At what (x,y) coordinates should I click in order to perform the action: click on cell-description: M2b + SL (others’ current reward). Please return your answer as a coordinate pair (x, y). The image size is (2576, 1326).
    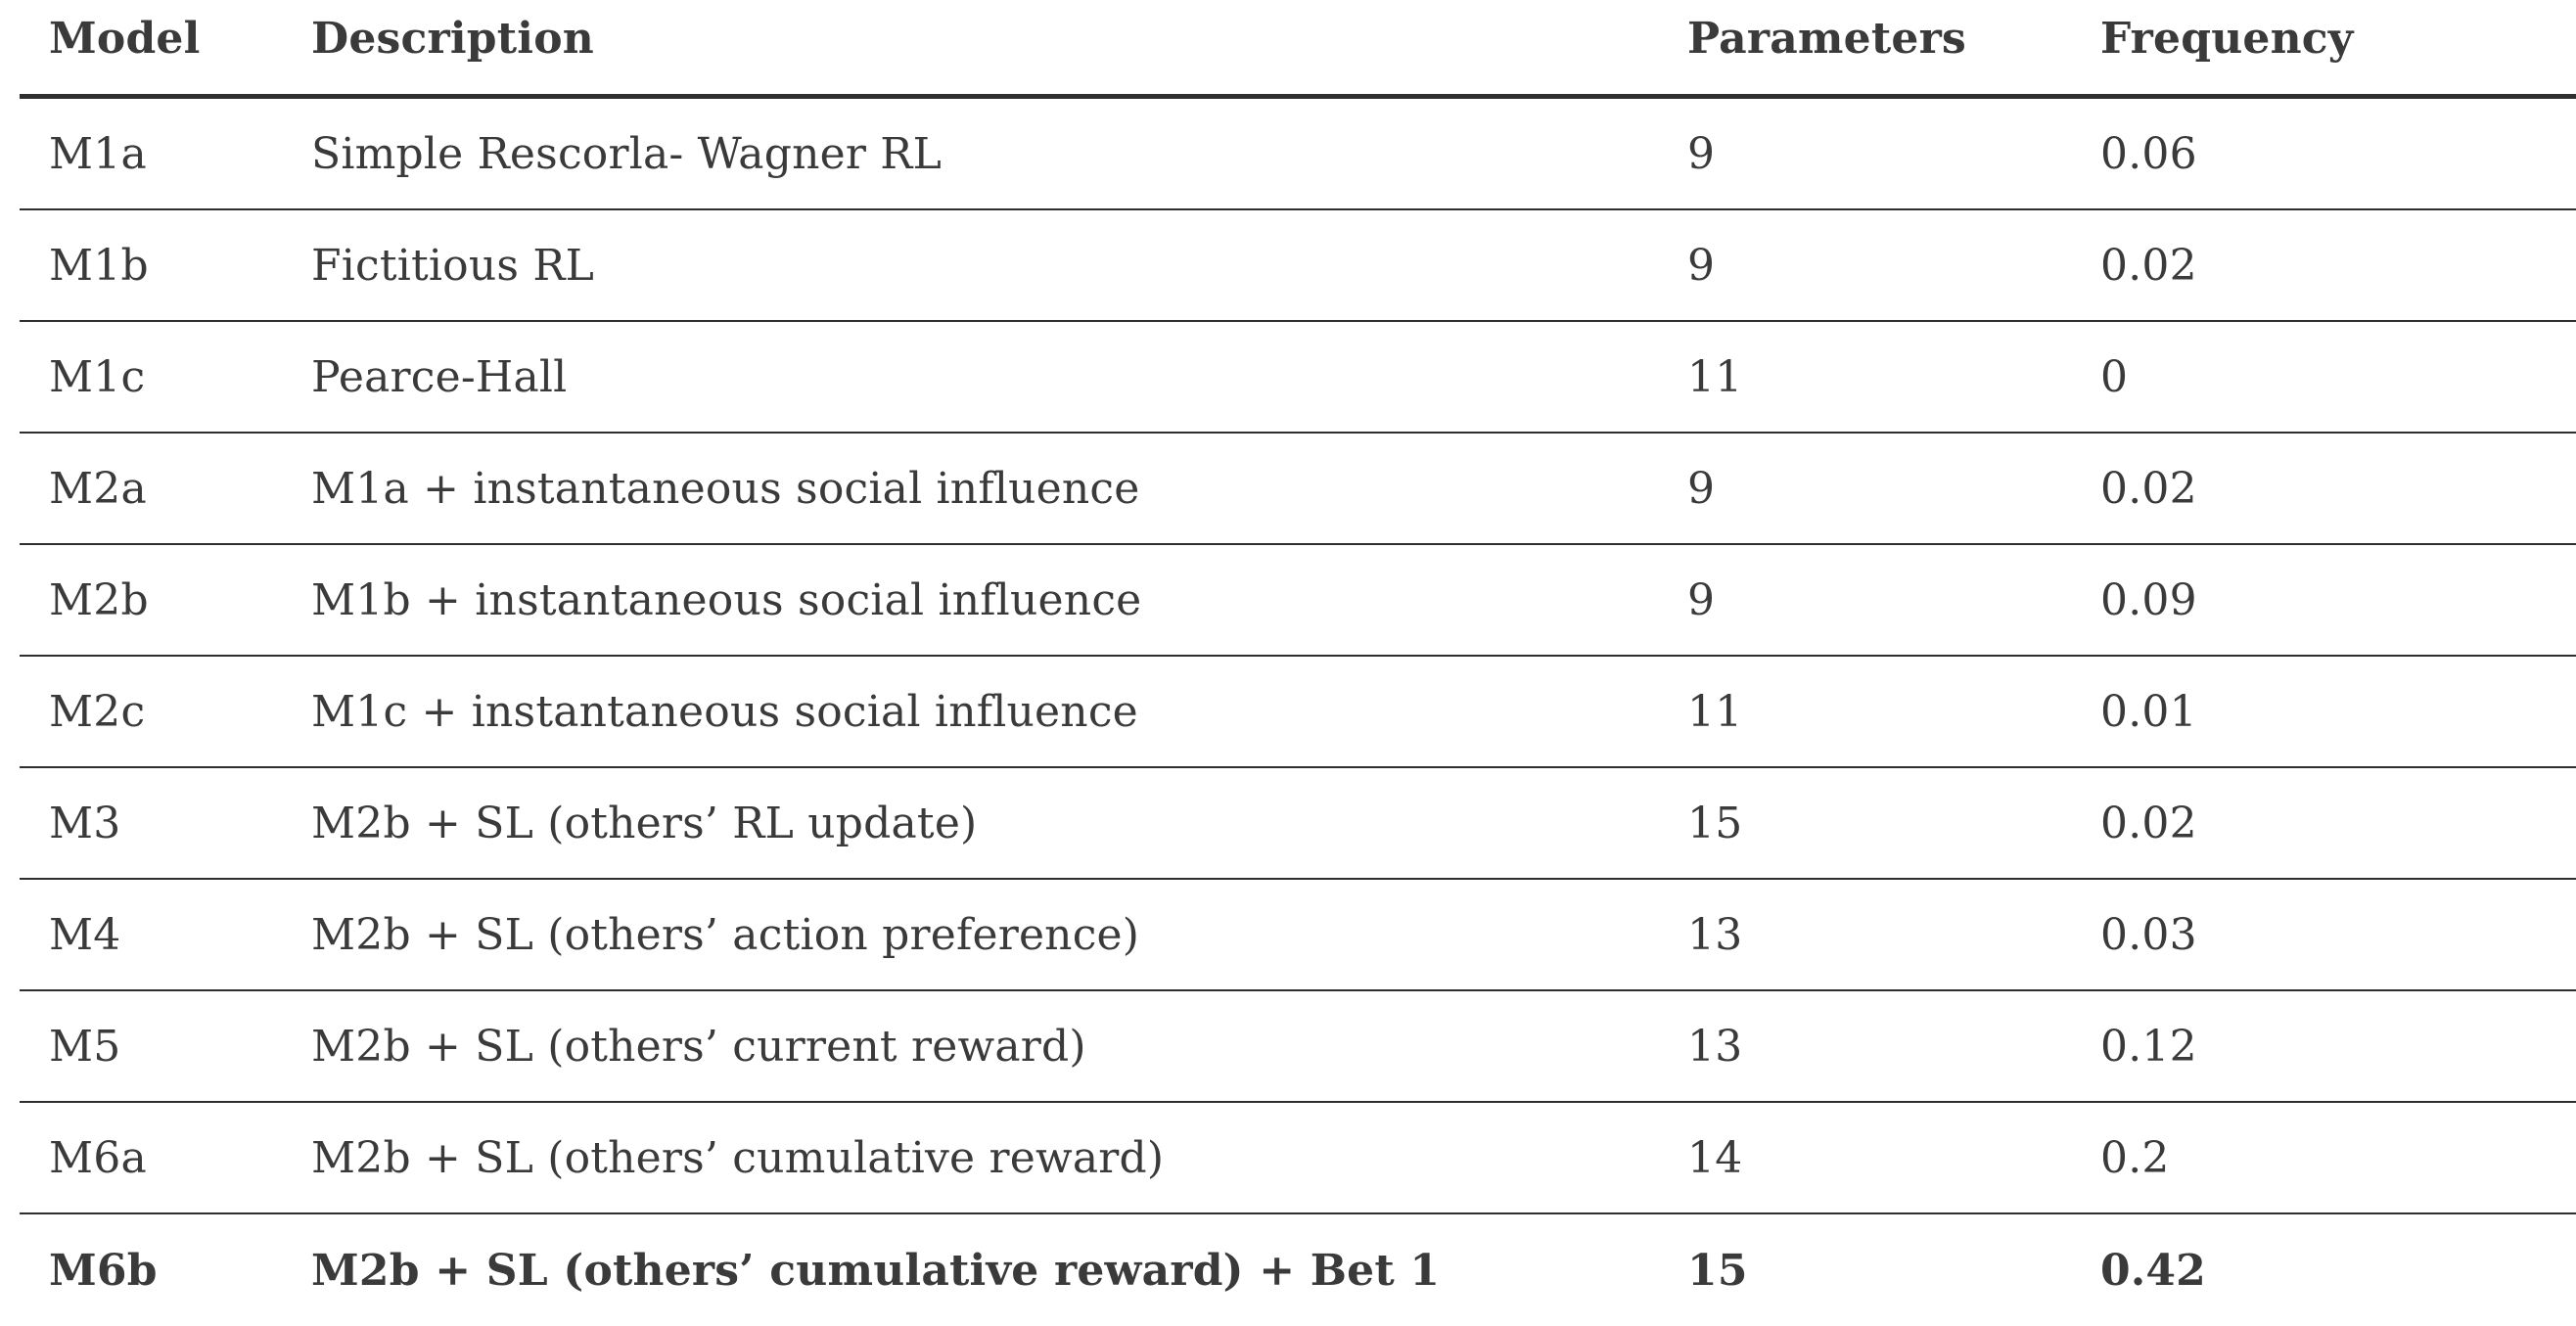
    Looking at the image, I should click on (699, 1046).